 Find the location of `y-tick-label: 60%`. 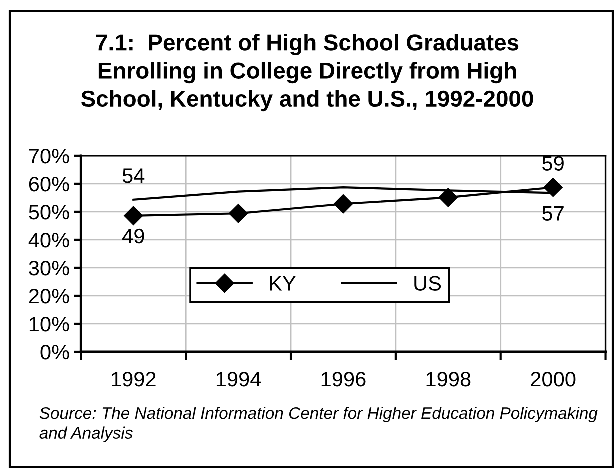

y-tick-label: 60% is located at coordinates (49, 184).